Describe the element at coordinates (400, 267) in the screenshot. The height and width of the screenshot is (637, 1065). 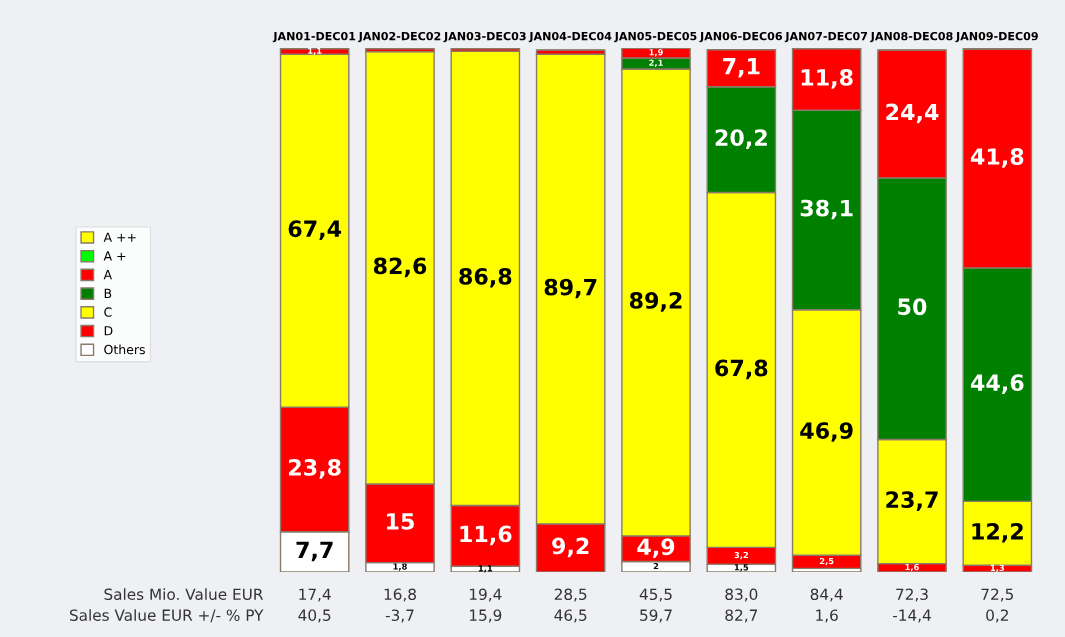
I see `data-label: 82,6` at that location.